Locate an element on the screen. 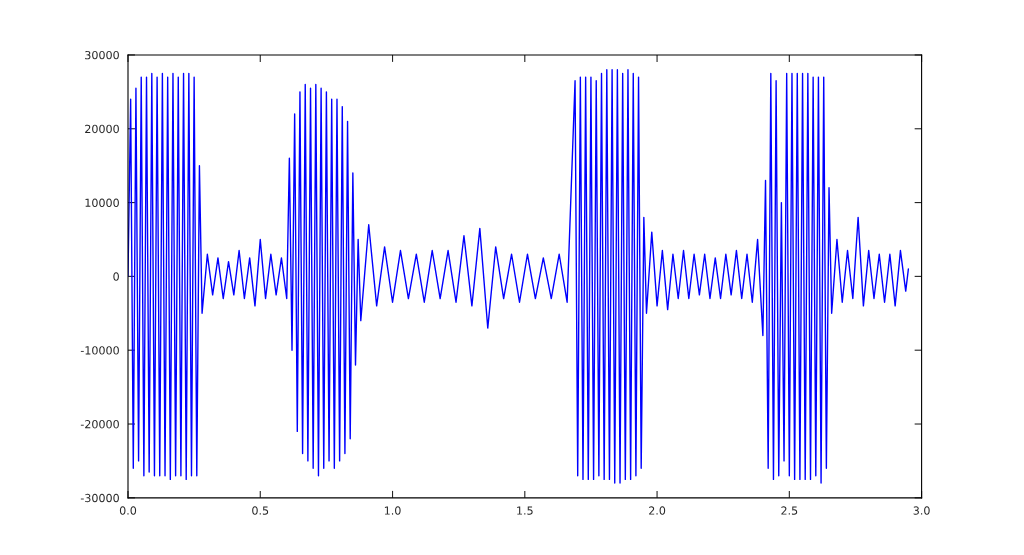  y-tick-label: 10000 is located at coordinates (102, 202).